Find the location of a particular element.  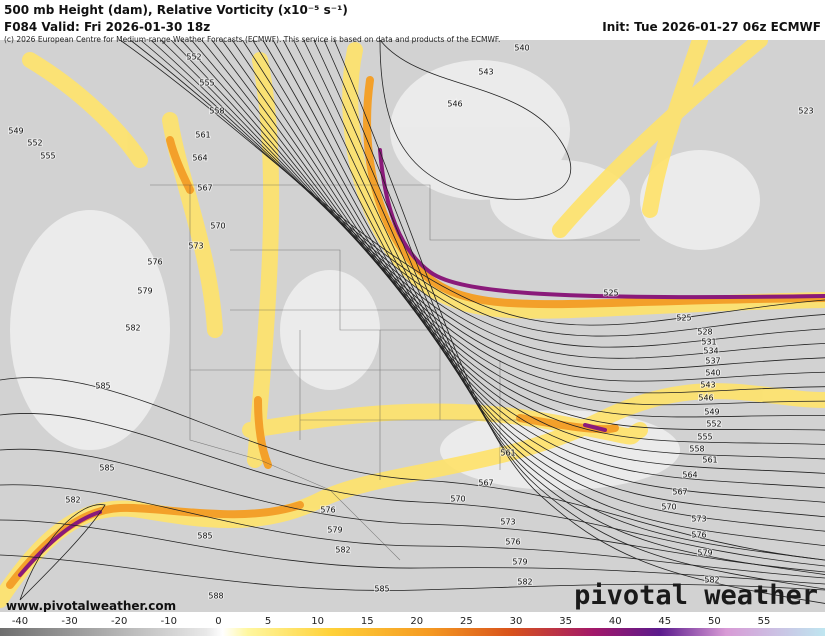

contour-label: 555 is located at coordinates (206, 83).